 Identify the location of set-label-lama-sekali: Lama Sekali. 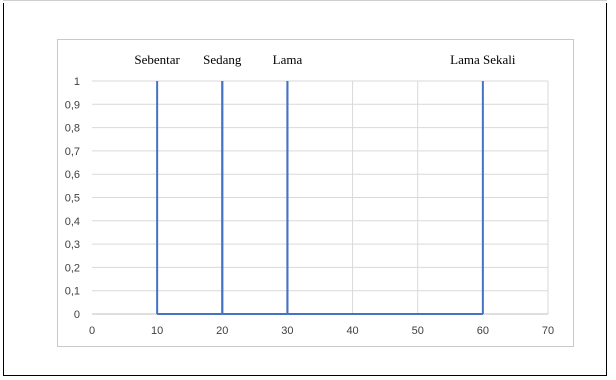
(483, 59).